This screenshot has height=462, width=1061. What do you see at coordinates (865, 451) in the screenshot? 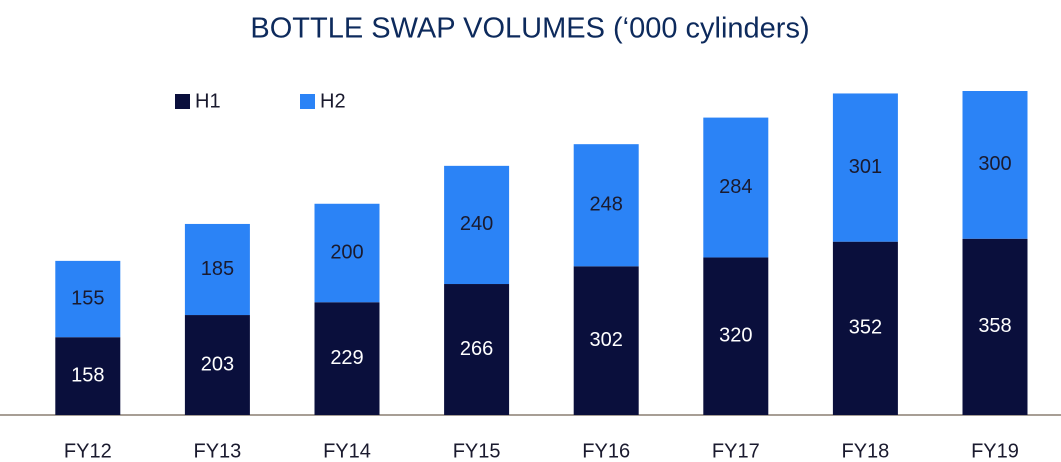
I see `x-tick-label: FY18` at bounding box center [865, 451].